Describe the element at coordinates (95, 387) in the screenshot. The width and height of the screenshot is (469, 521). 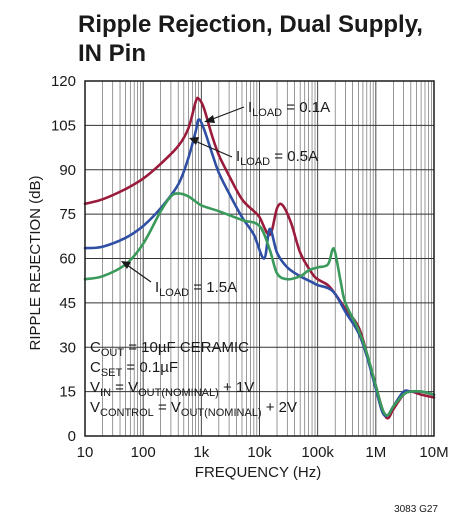
I see `condition-vin-a: V` at that location.